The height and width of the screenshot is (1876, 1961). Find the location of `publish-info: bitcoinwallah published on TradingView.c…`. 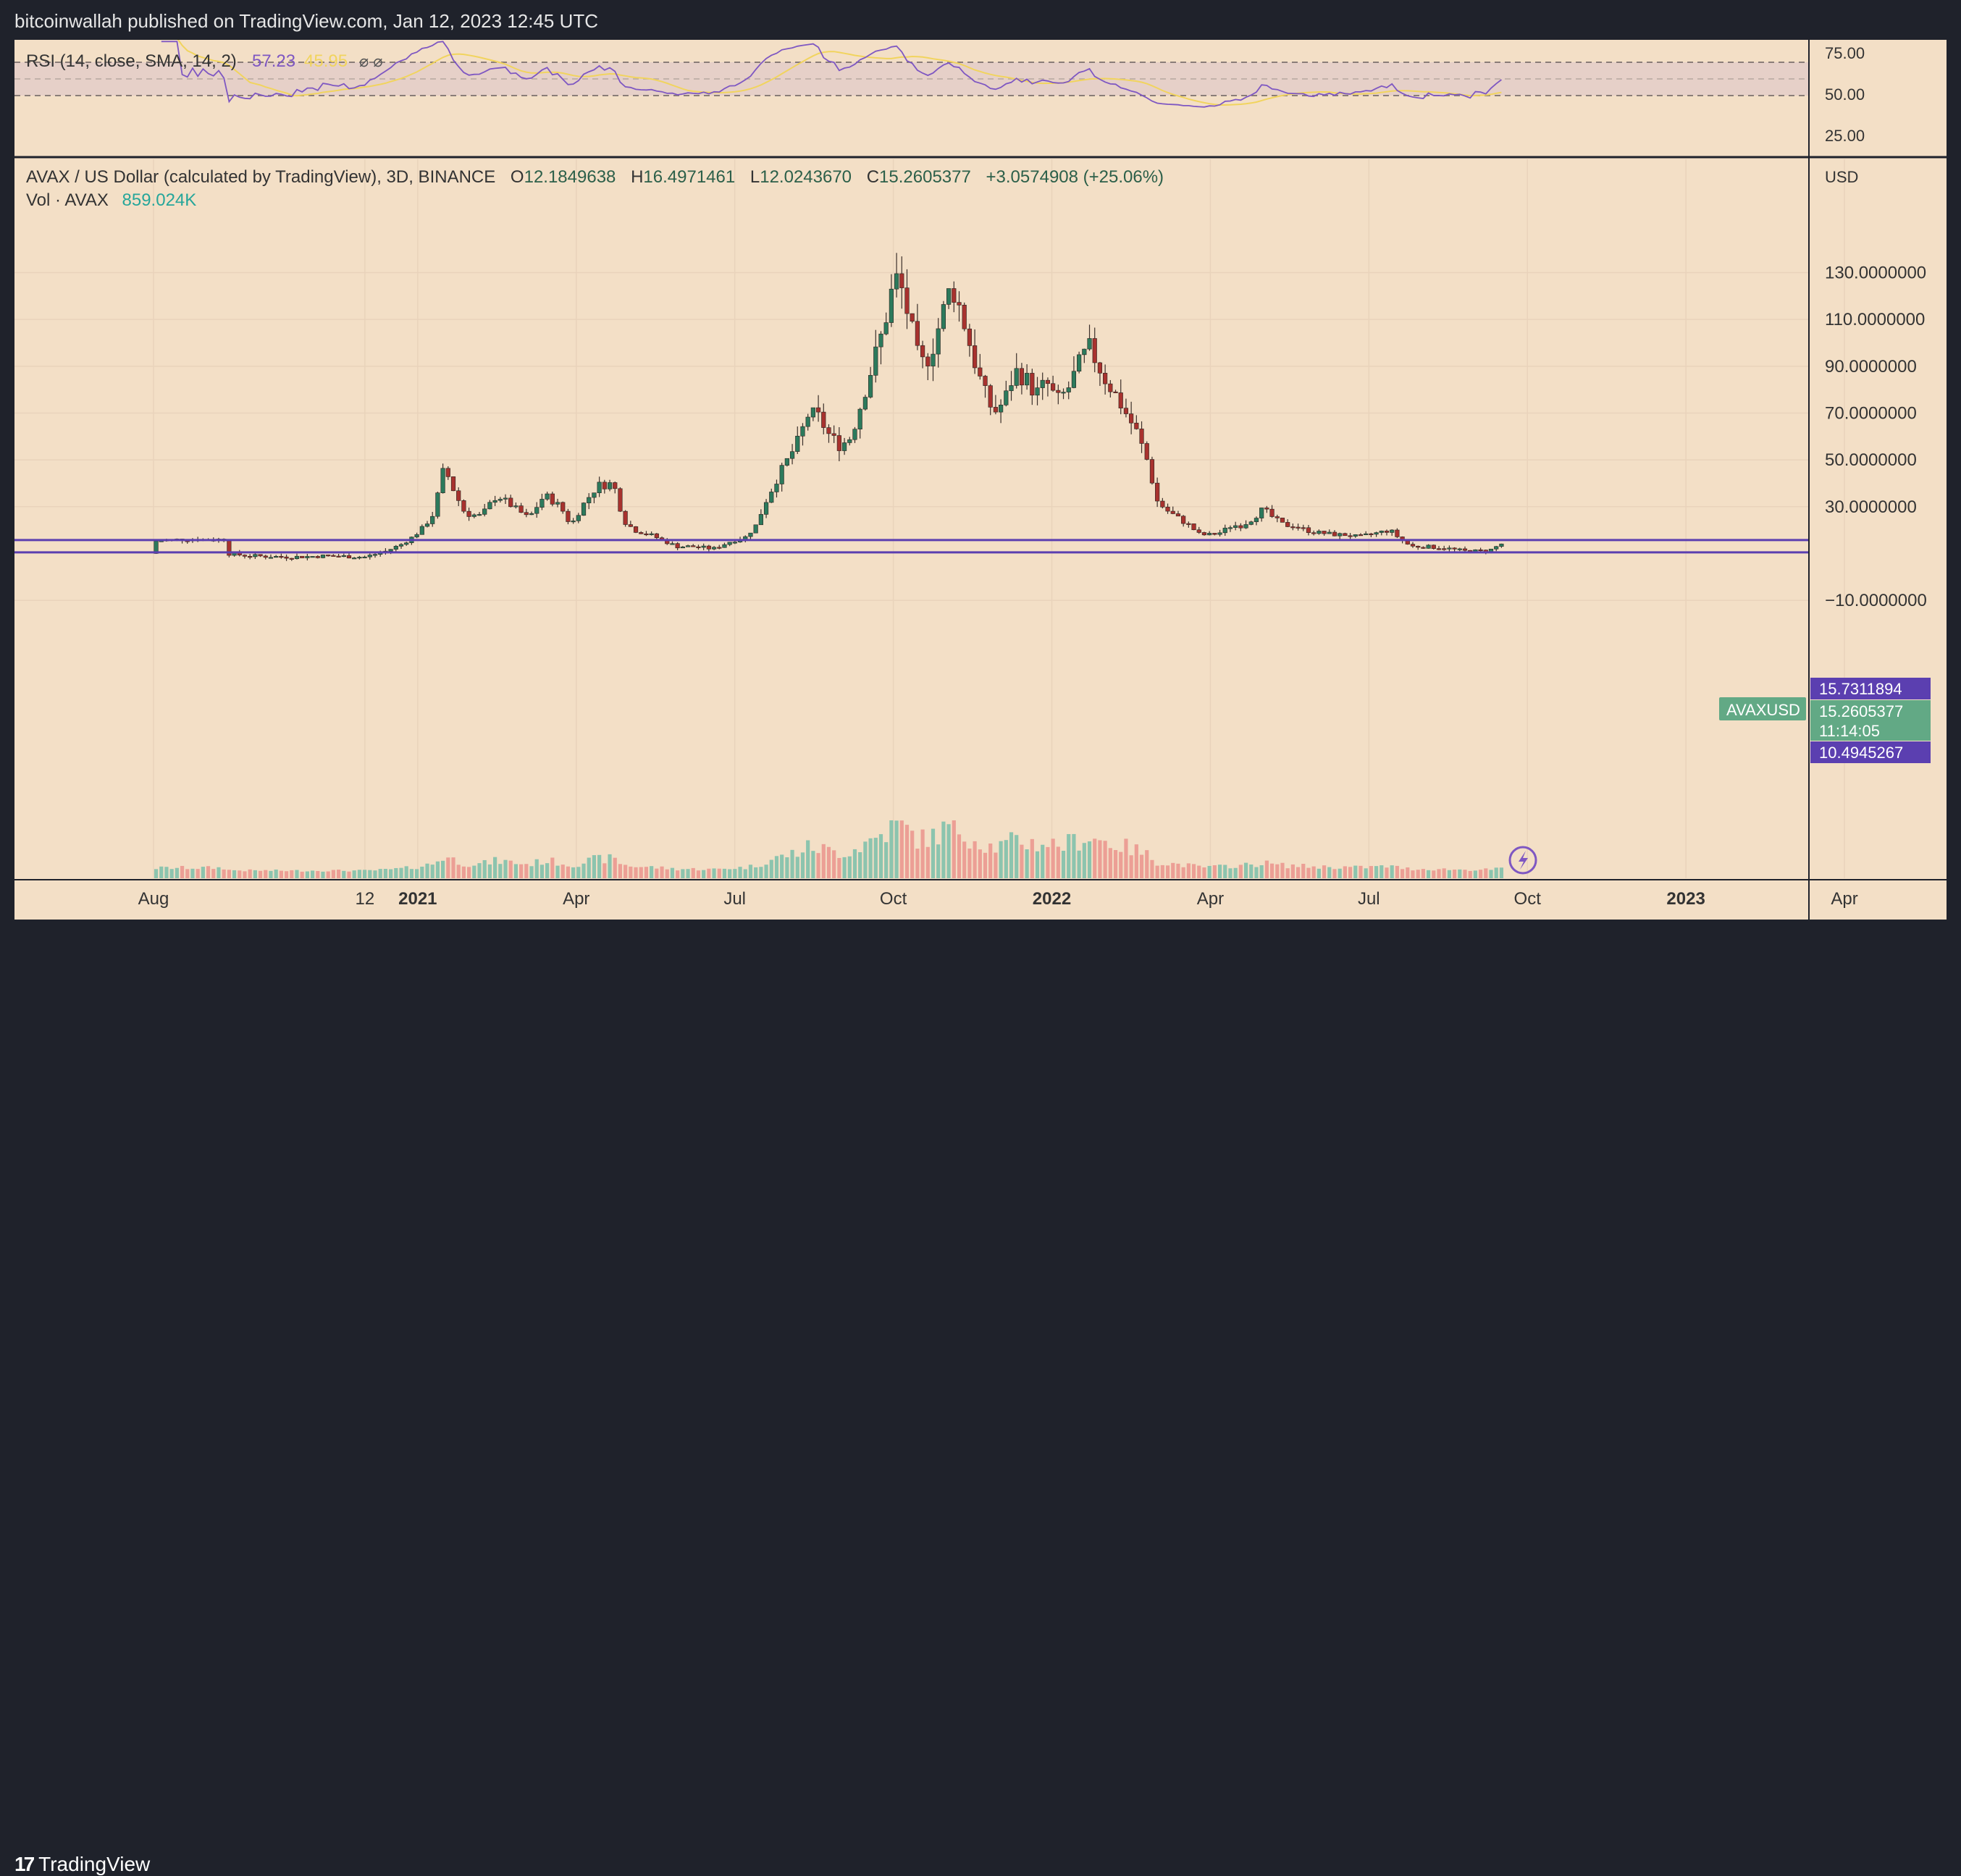

publish-info: bitcoinwallah published on TradingView.c… is located at coordinates (306, 21).